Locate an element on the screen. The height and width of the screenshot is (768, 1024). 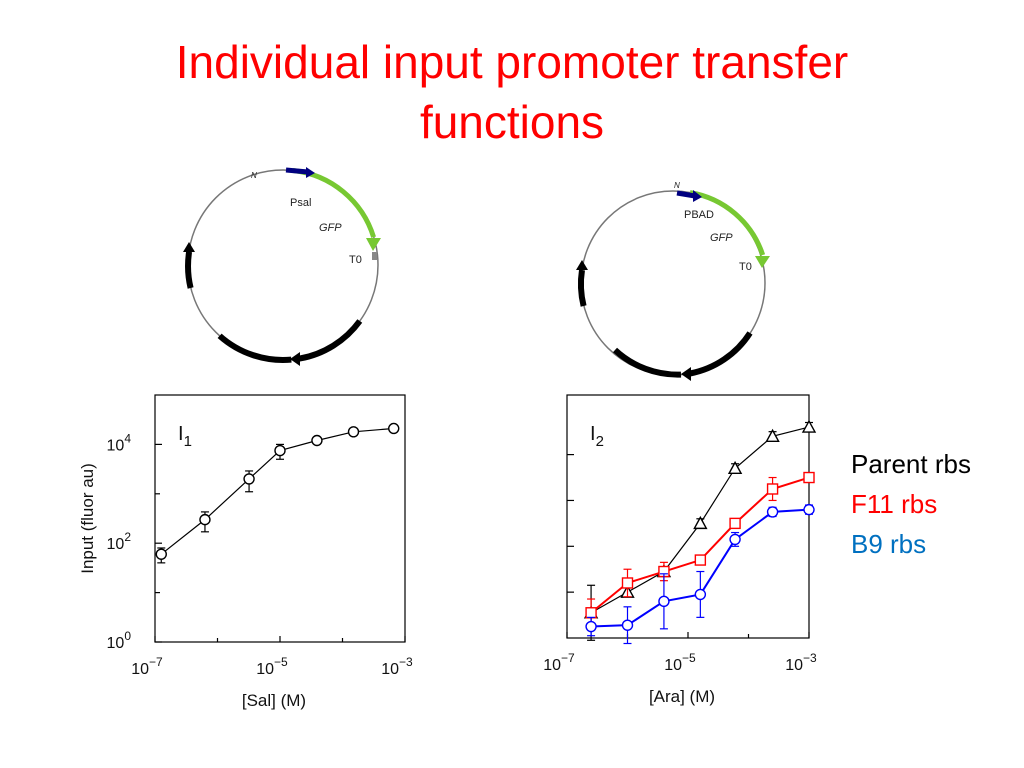
legend-item-parent-rbs: Parent rbs is located at coordinates (911, 464).